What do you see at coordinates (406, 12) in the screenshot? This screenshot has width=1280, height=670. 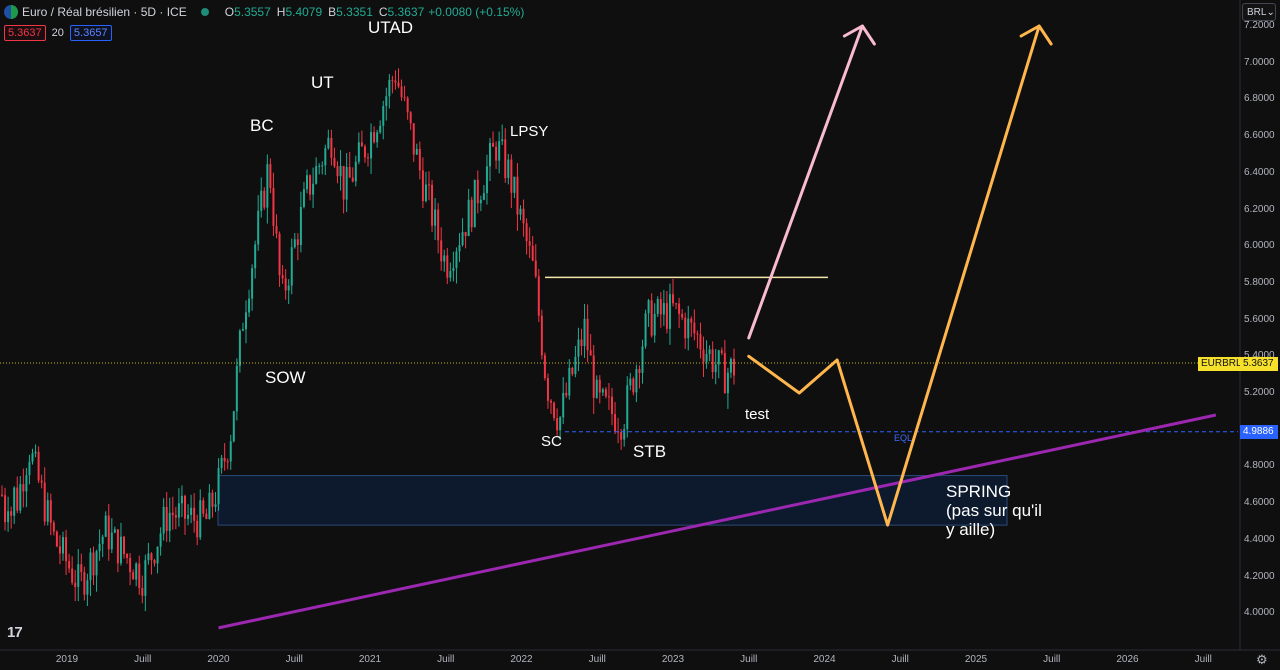 I see `ohlc-close-value: 5.3637` at bounding box center [406, 12].